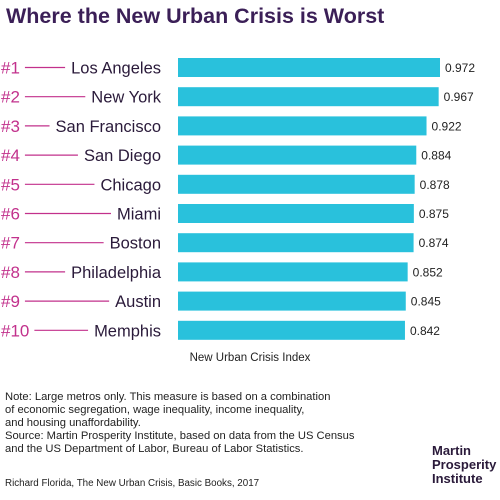 The height and width of the screenshot is (500, 500). What do you see at coordinates (426, 302) in the screenshot?
I see `value-label: 0.845` at bounding box center [426, 302].